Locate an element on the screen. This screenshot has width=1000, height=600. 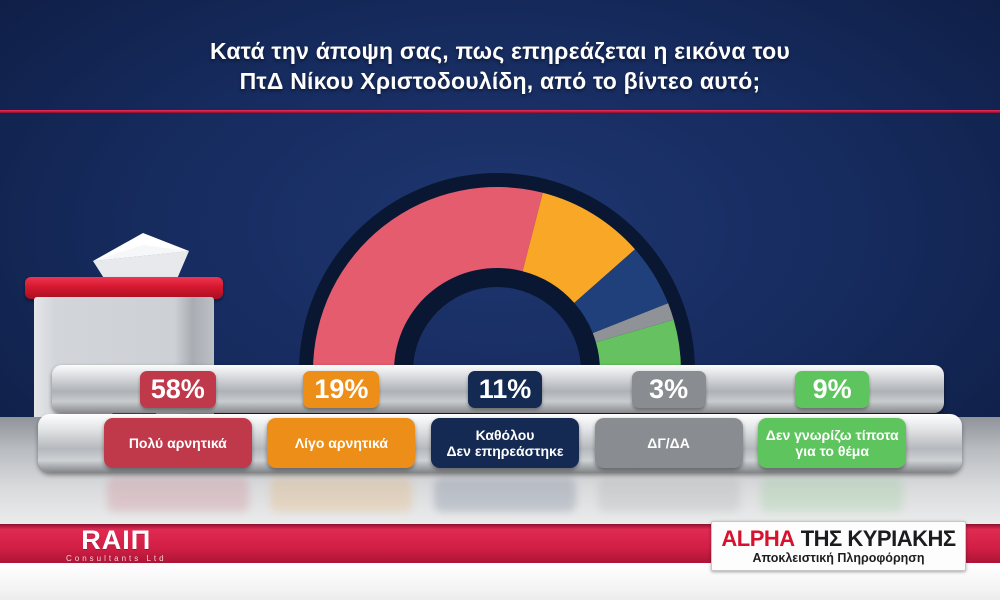
donut-outline-ring is located at coordinates (497, 272).